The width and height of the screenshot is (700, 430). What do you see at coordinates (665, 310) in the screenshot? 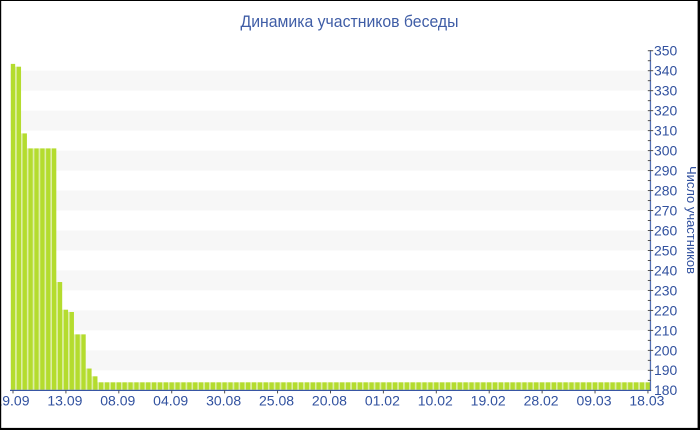
I see `svg-text: 220` at bounding box center [665, 310].